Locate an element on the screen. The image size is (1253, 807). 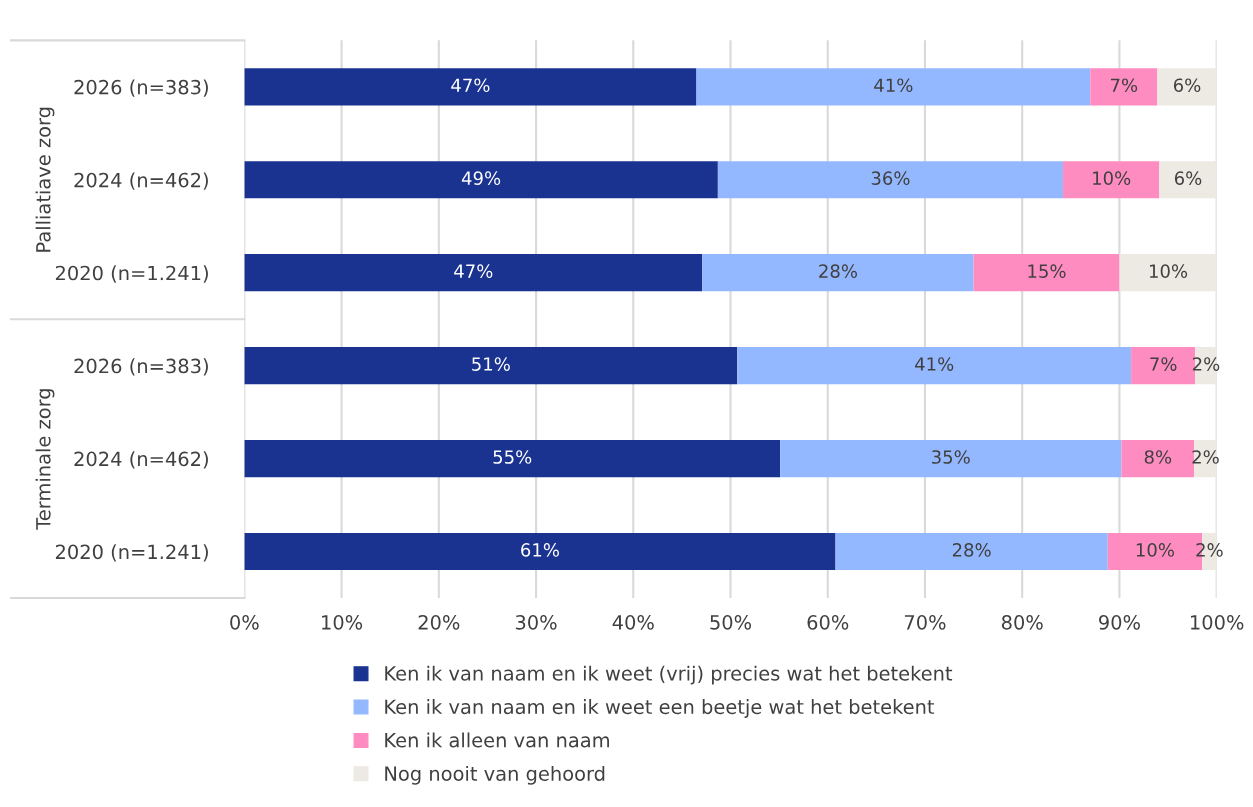
data-label: 51% is located at coordinates (491, 364).